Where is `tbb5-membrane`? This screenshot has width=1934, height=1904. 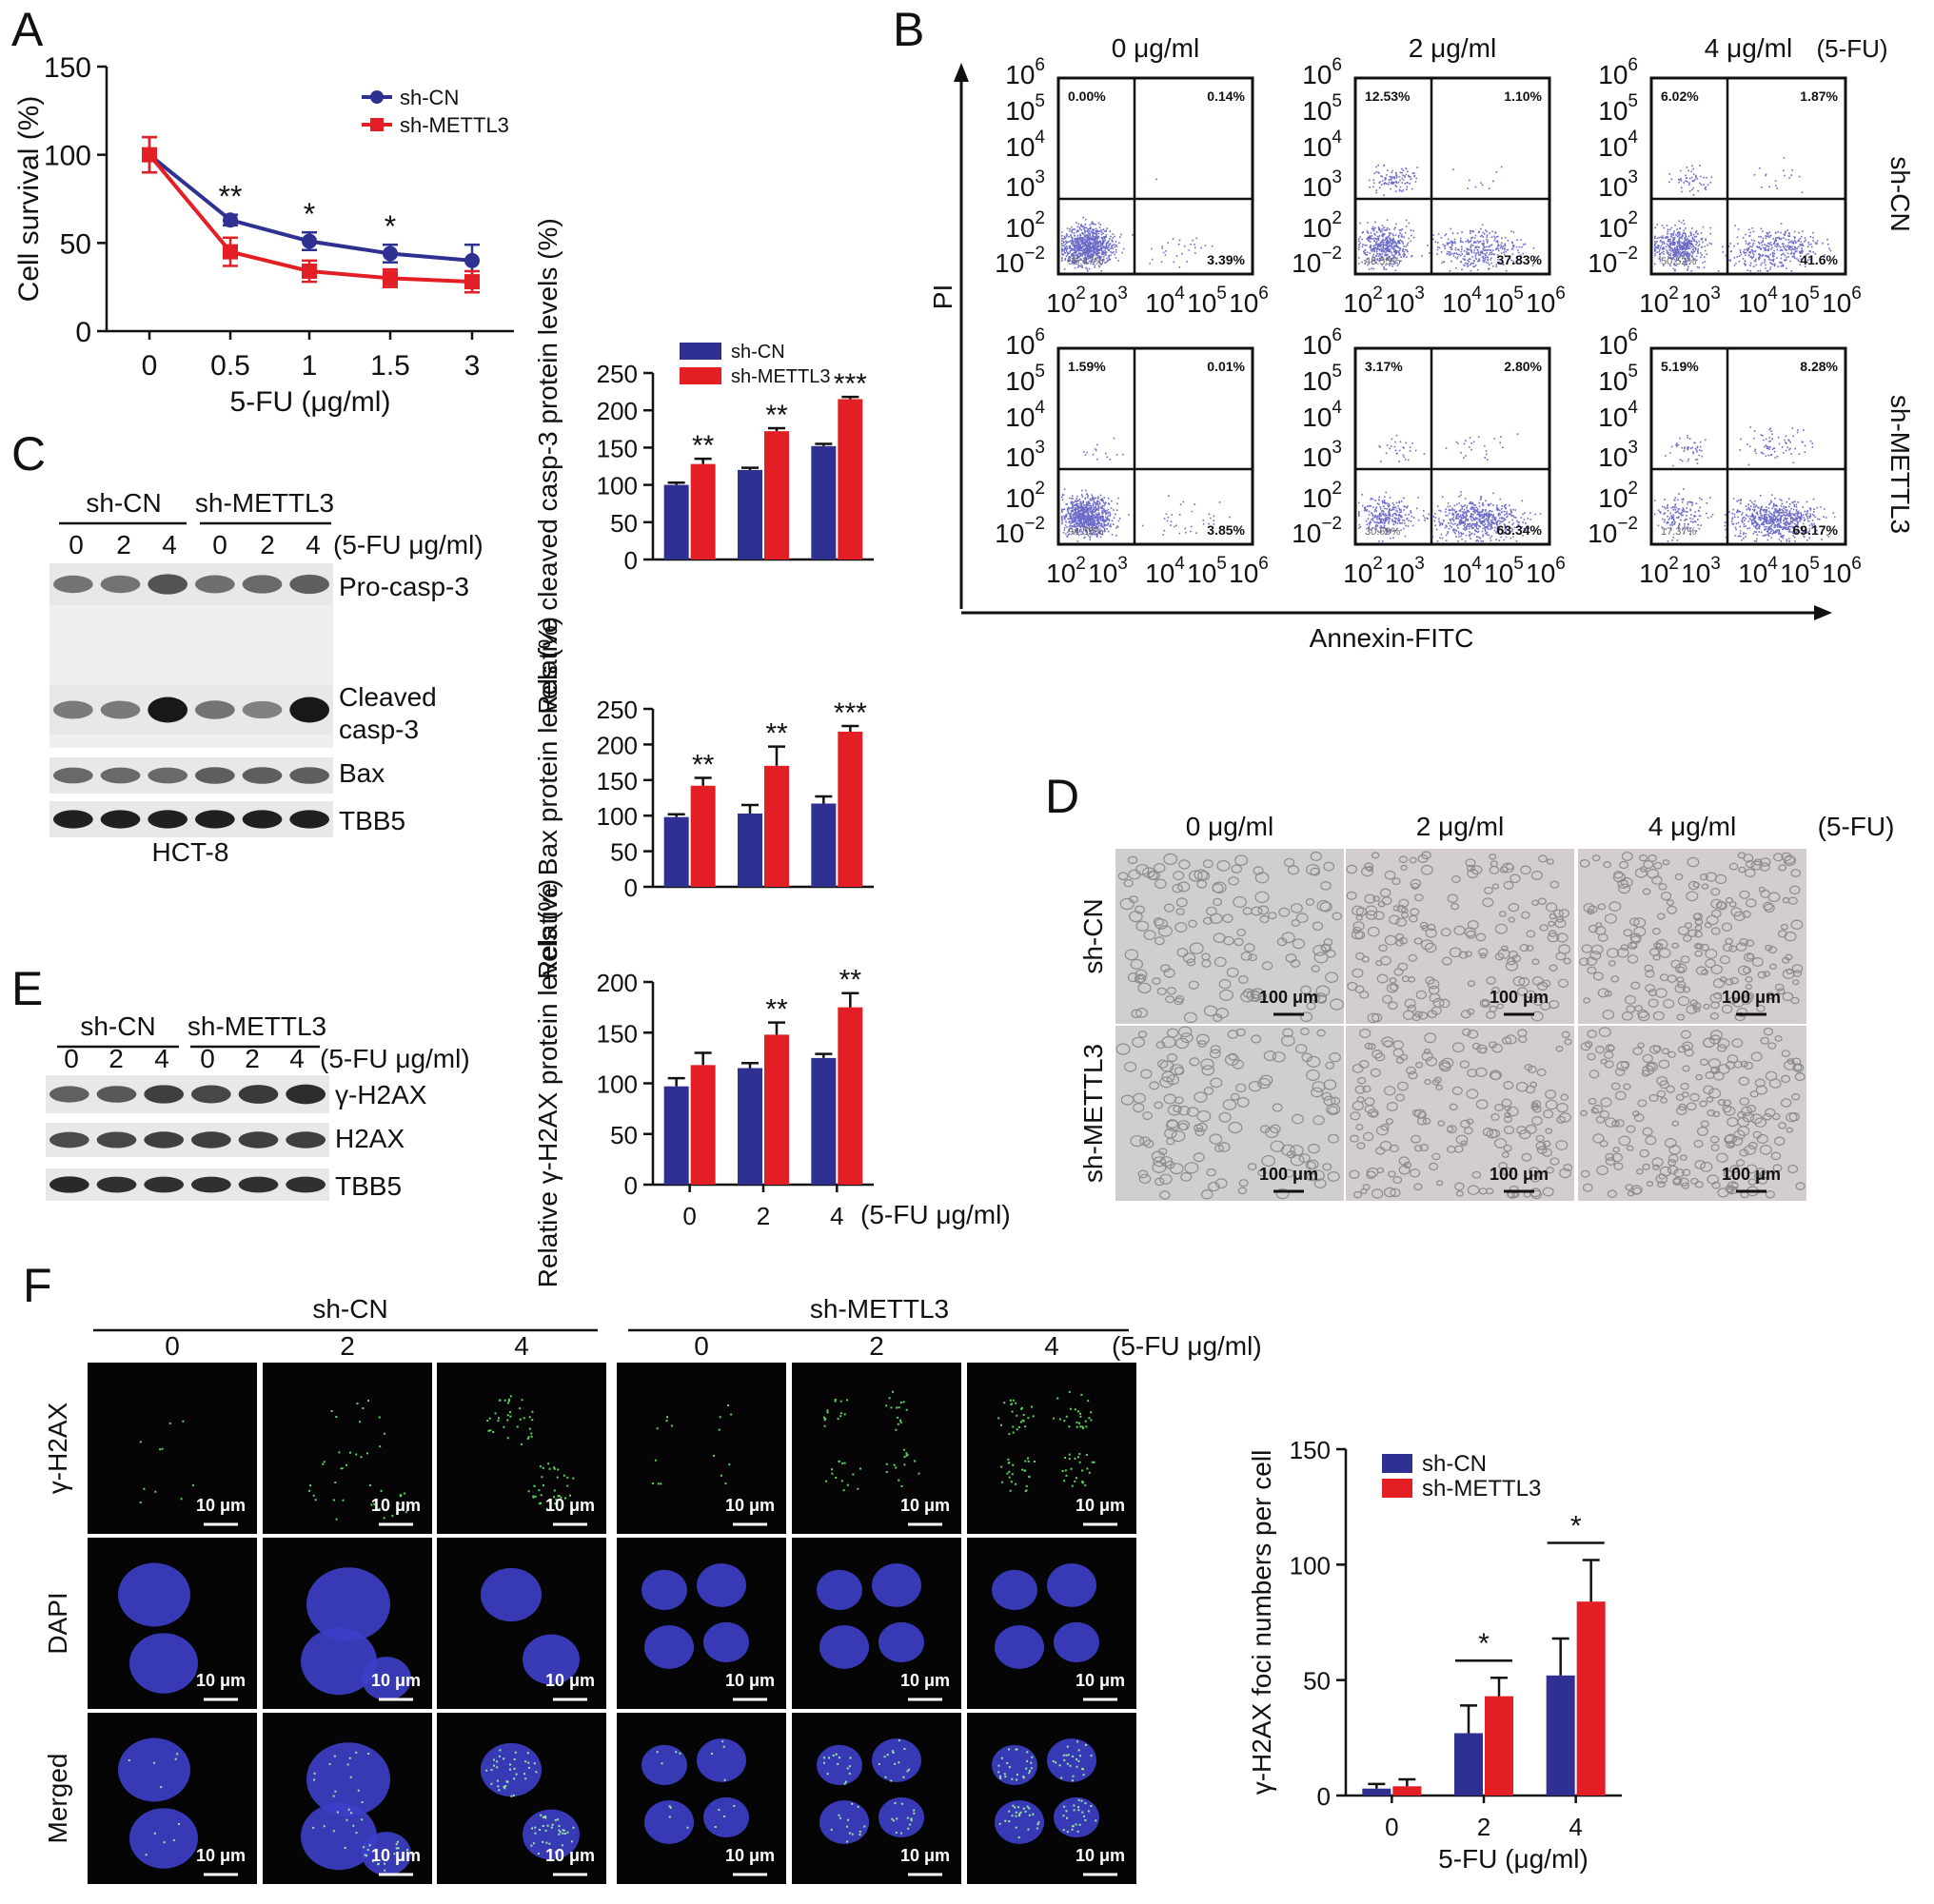 tbb5-membrane is located at coordinates (191, 819).